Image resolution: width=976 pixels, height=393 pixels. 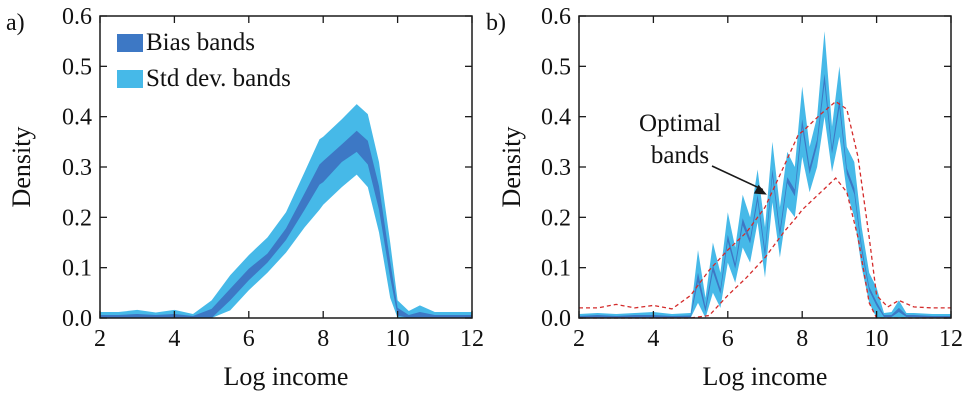 What do you see at coordinates (680, 123) in the screenshot?
I see `annotation-text: Optimal` at bounding box center [680, 123].